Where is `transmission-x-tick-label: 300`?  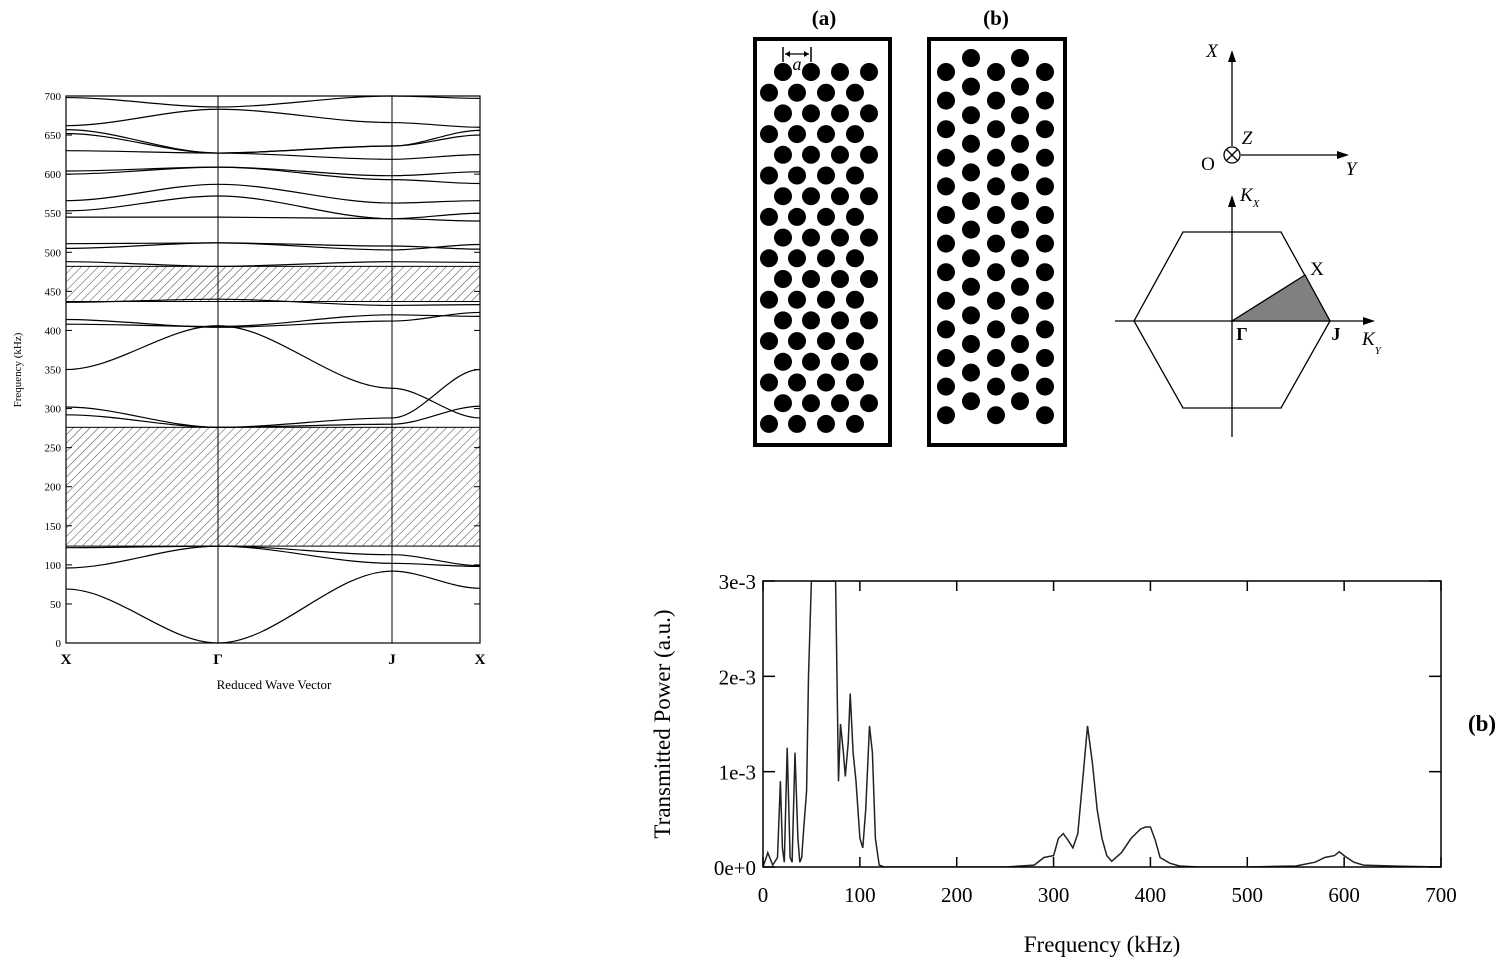
transmission-x-tick-label: 300 is located at coordinates (1054, 895).